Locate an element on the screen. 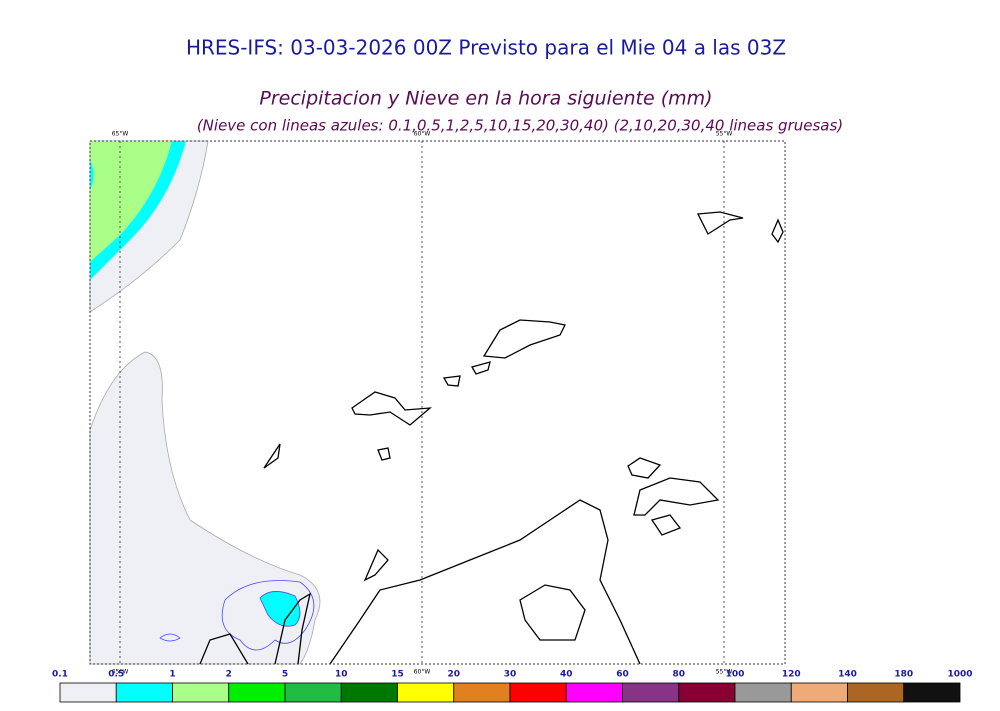  colorbar-label: 100 is located at coordinates (735, 675).